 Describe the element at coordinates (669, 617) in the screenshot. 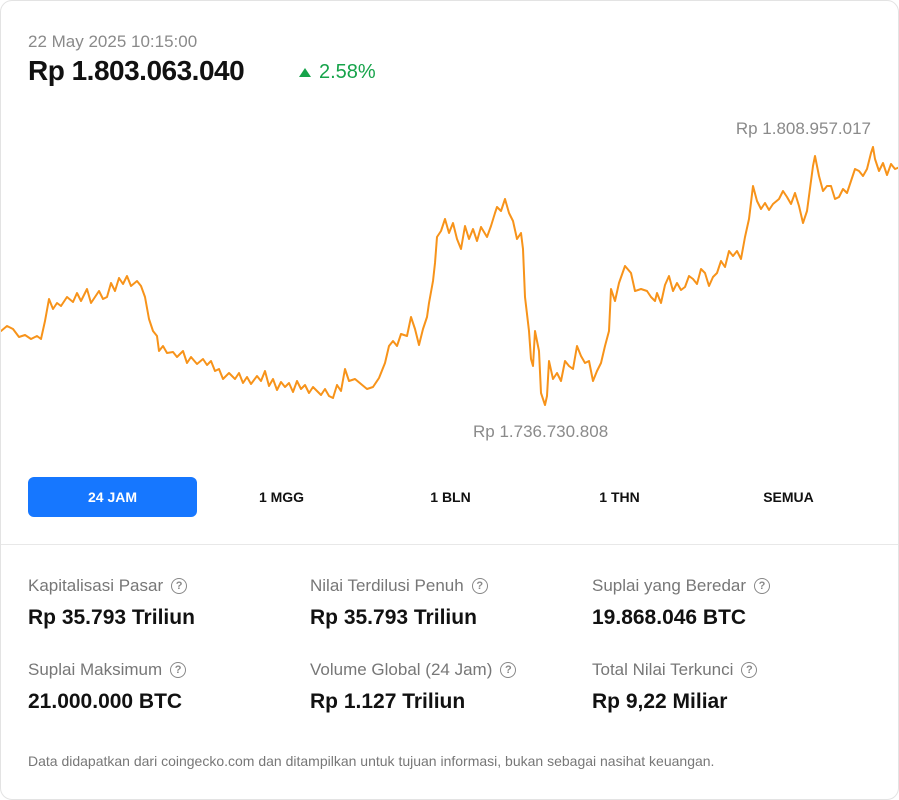

I see `stat-value: 19.868.046 BTC` at that location.